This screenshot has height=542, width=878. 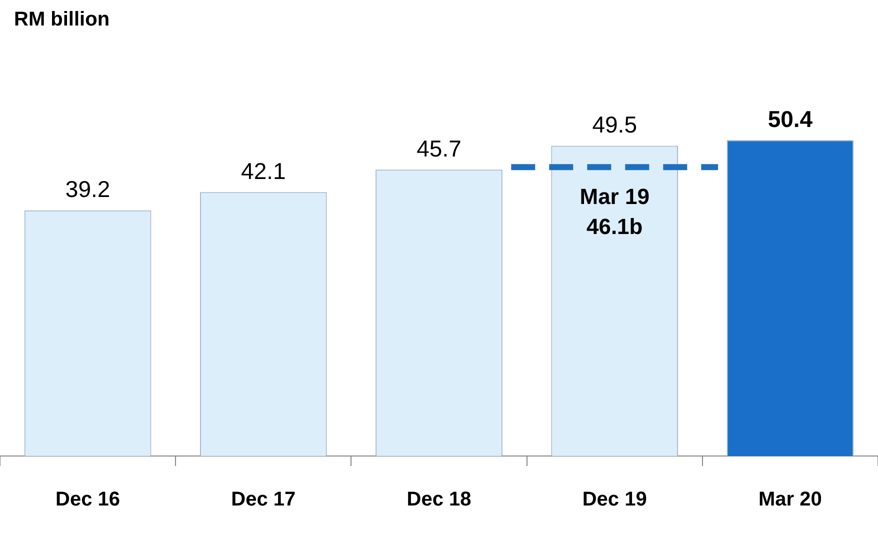 I want to click on data-label: 45.7, so click(x=439, y=148).